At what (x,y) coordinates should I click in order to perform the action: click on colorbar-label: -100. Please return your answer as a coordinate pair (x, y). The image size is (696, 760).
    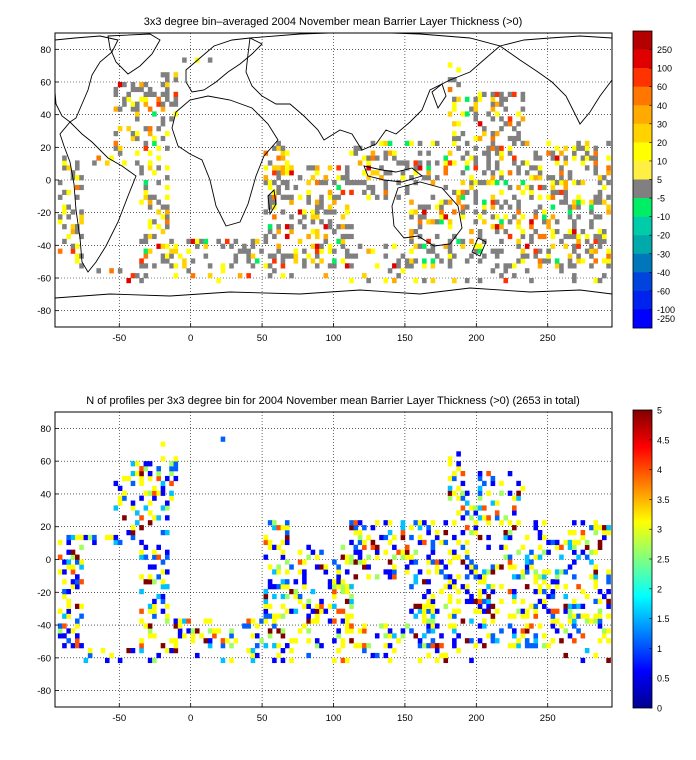
    Looking at the image, I should click on (666, 310).